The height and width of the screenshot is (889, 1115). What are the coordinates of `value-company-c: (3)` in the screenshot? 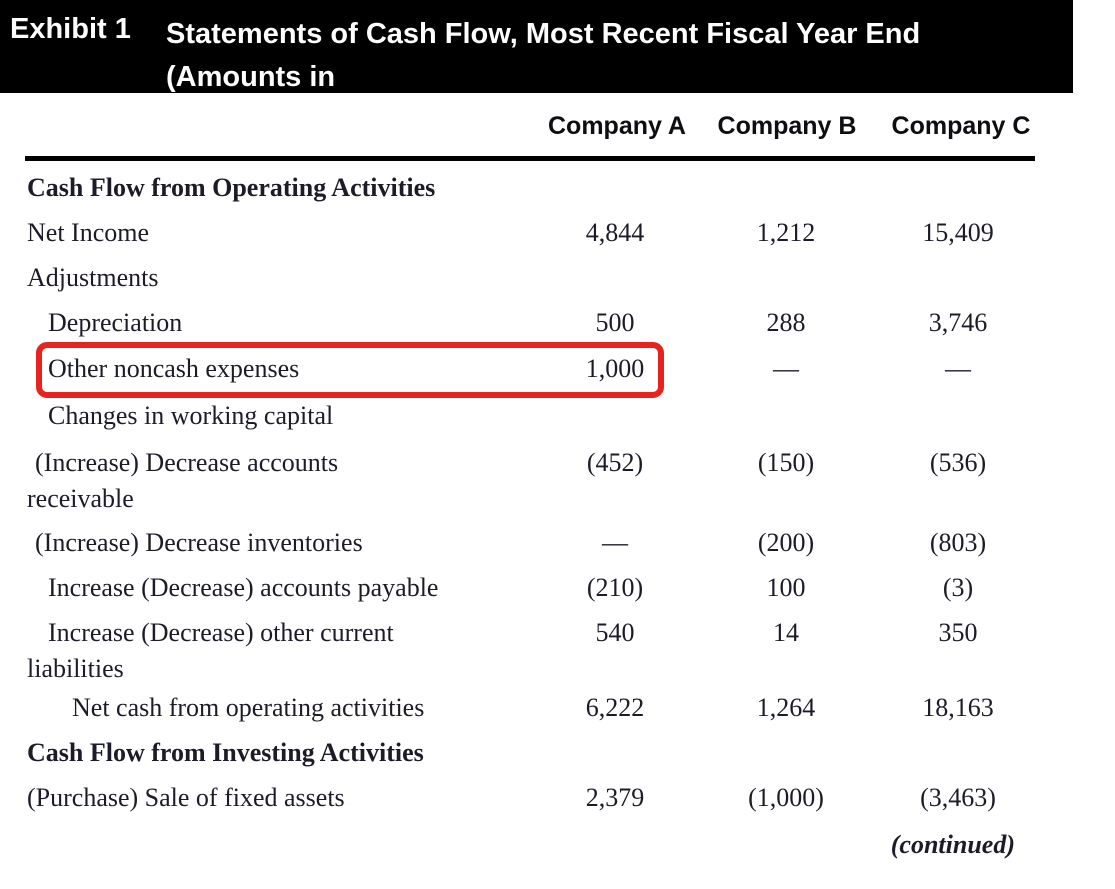 It's located at (958, 587).